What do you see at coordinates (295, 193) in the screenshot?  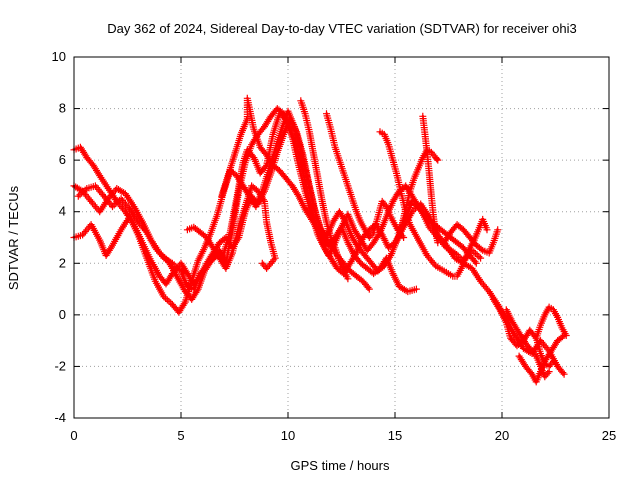 I see `series-track-f` at bounding box center [295, 193].